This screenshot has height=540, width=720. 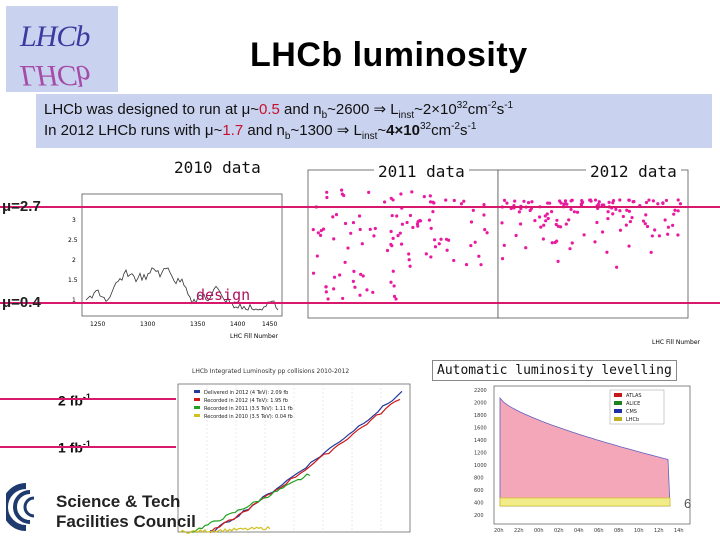 I want to click on legend-label: Recorded in 2012 (4 TeV): 1.95 fb, so click(x=246, y=401).